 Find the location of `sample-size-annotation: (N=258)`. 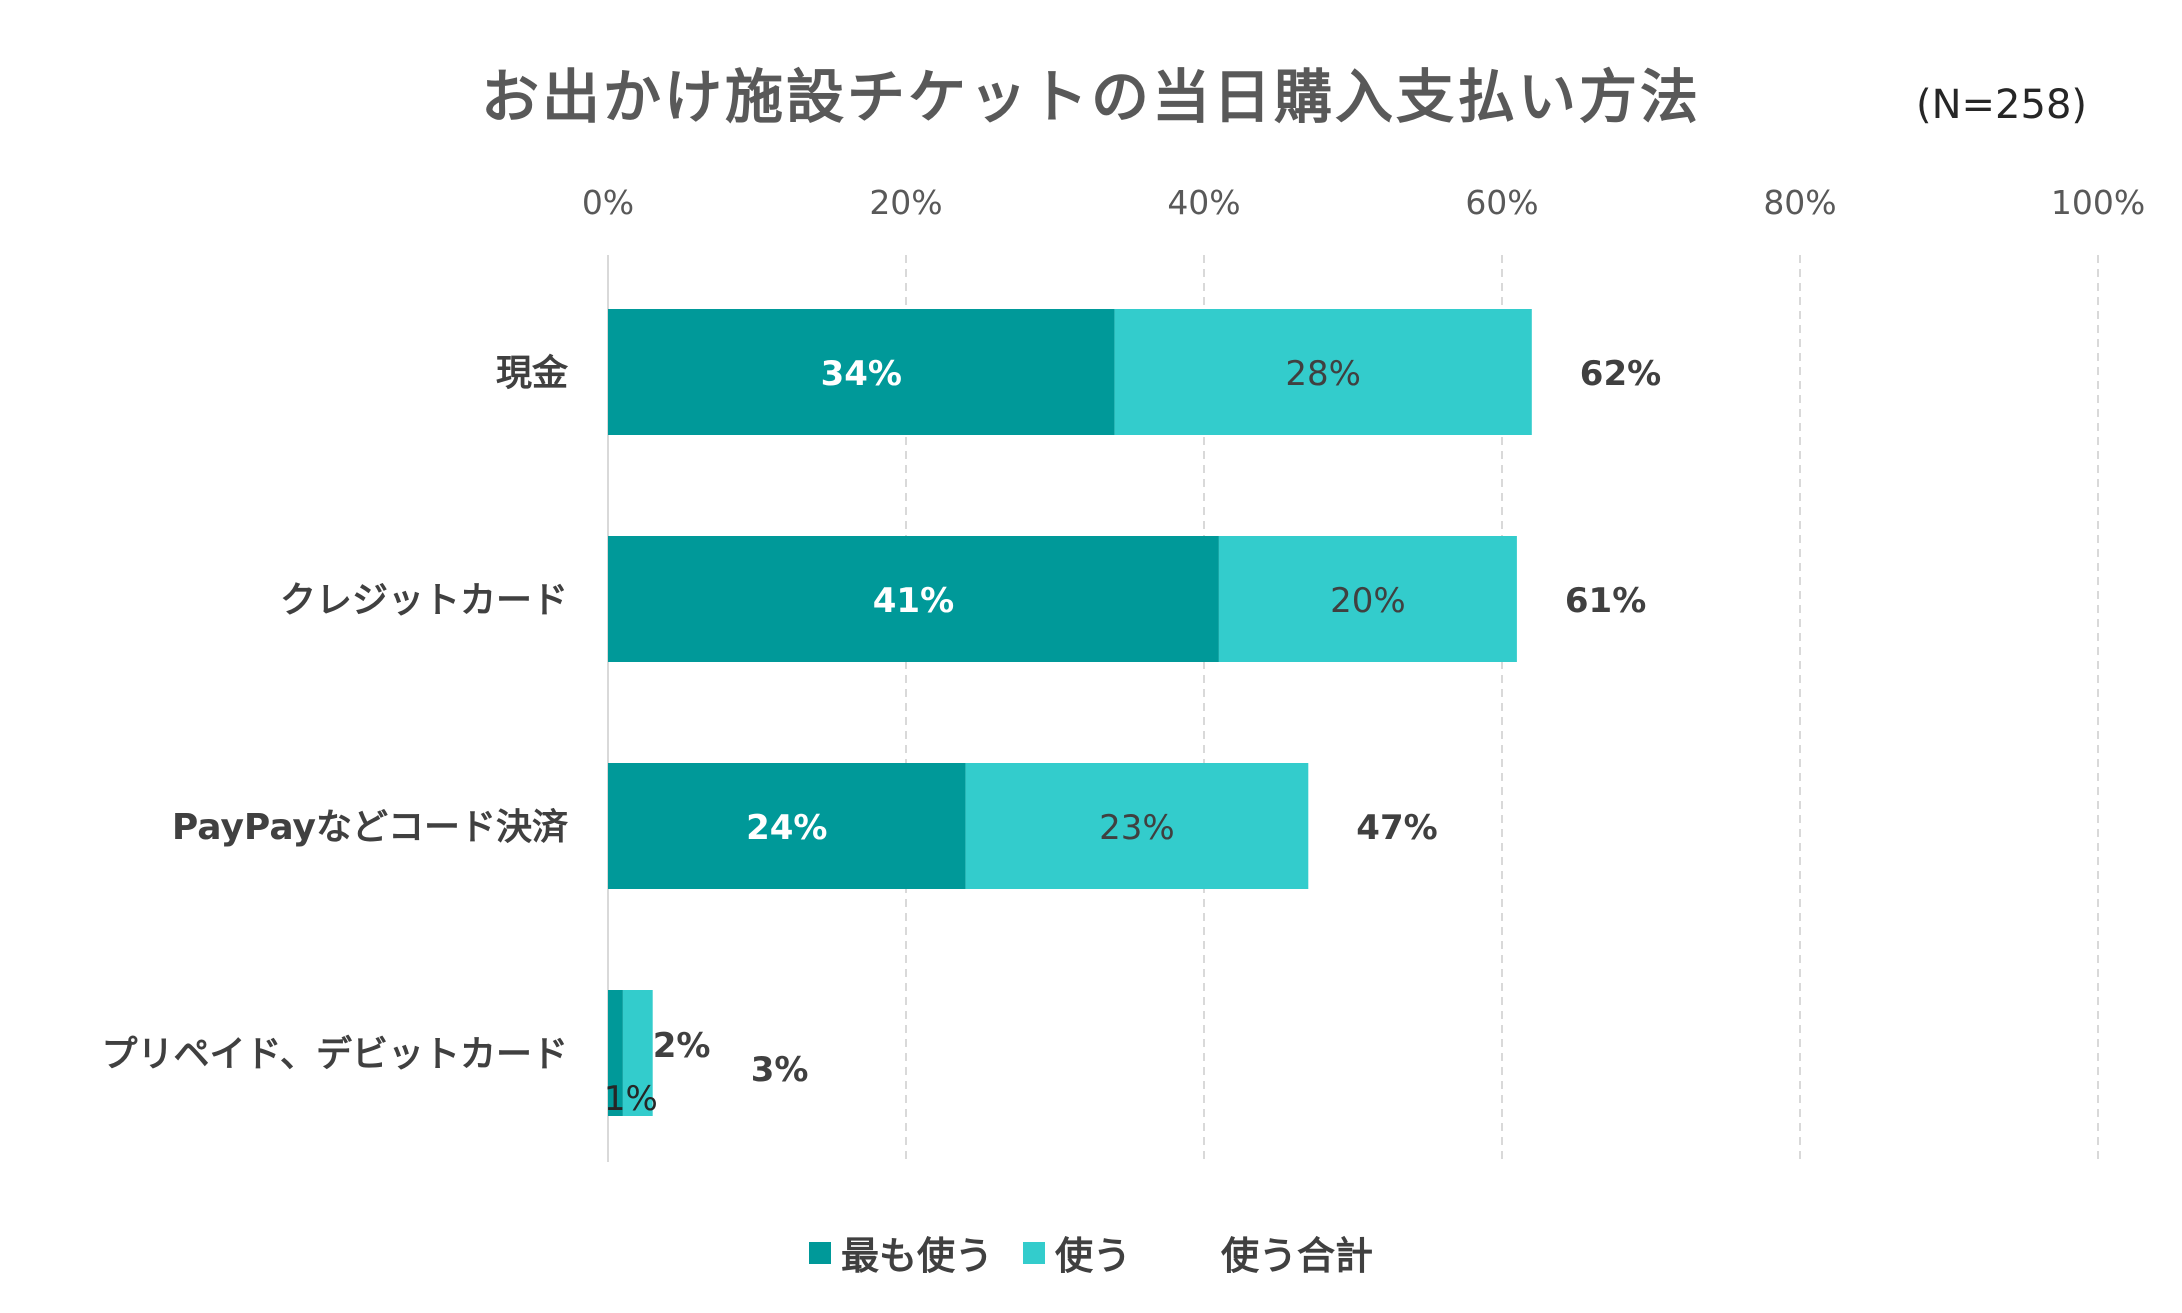

sample-size-annotation: (N=258) is located at coordinates (2001, 105).